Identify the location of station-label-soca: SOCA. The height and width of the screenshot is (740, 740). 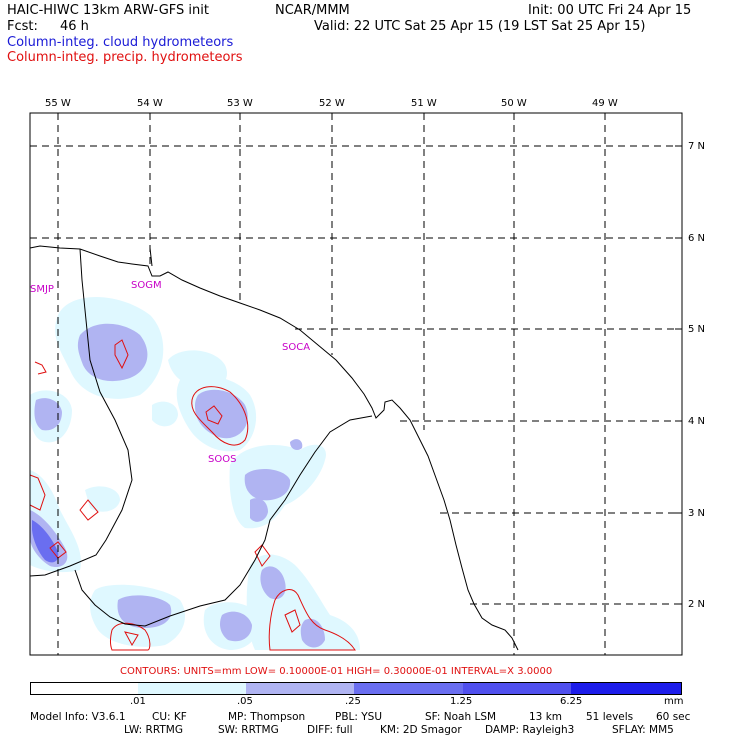
(296, 347).